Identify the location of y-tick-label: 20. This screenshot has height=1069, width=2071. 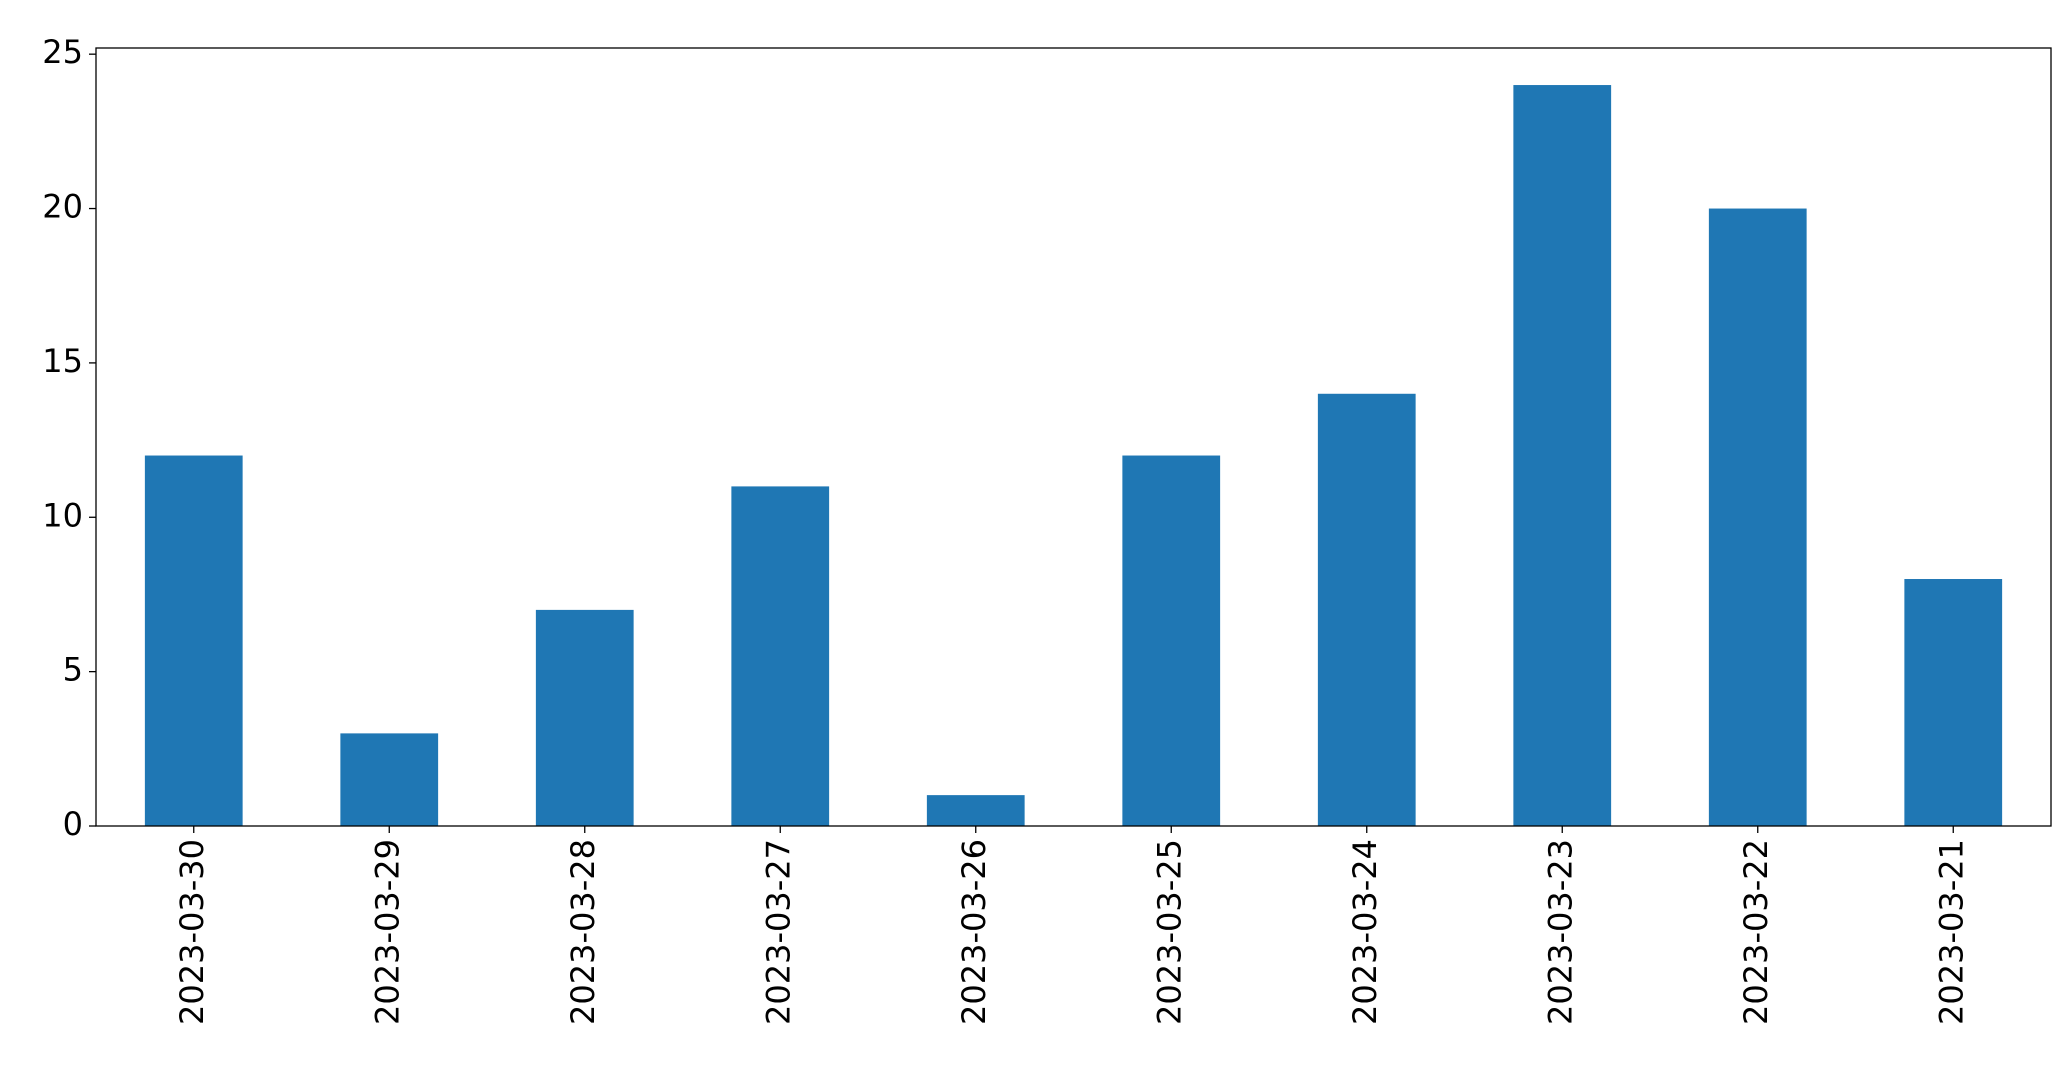
(62, 207).